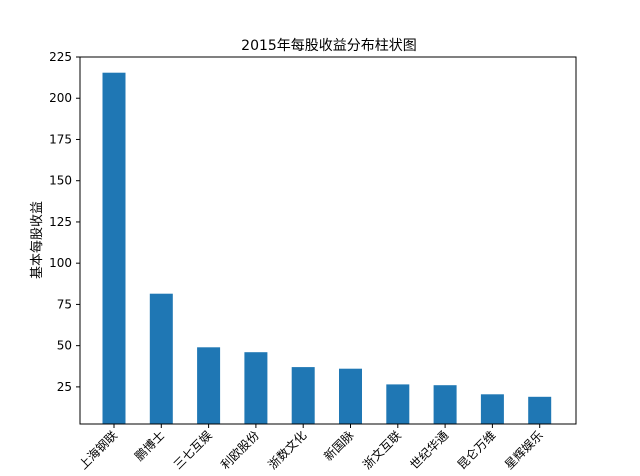 The width and height of the screenshot is (640, 476). I want to click on x-tick-label: 利欧股份, so click(240, 450).